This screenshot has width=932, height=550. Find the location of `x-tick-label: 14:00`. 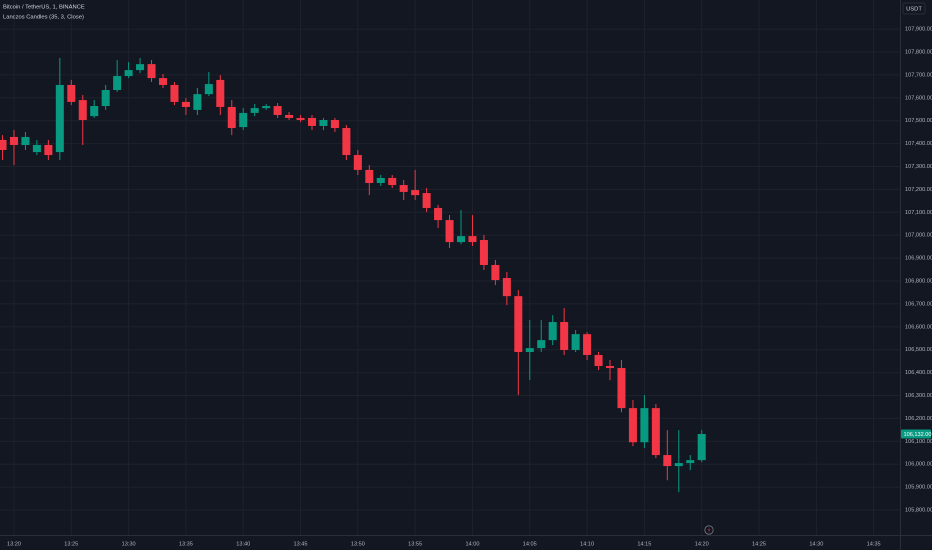

x-tick-label: 14:00 is located at coordinates (472, 544).